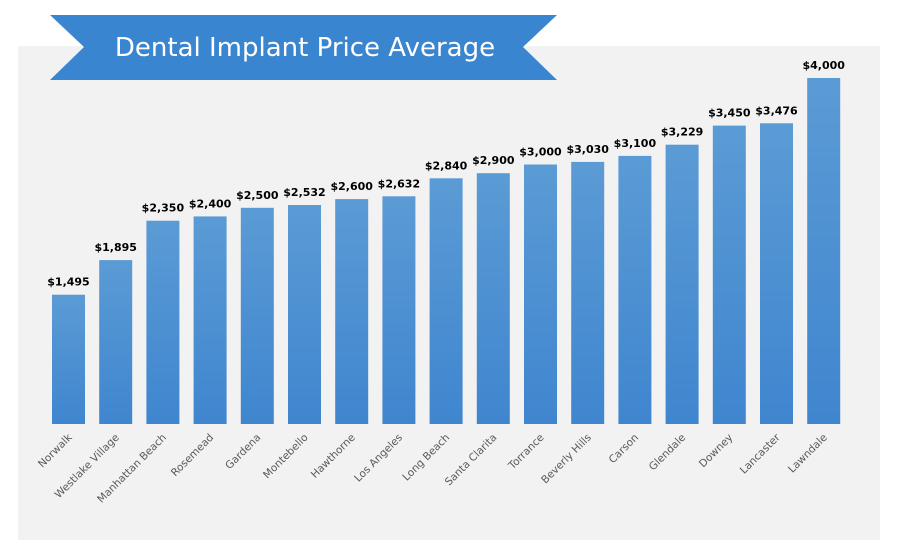  I want to click on bar-downey, so click(729, 274).